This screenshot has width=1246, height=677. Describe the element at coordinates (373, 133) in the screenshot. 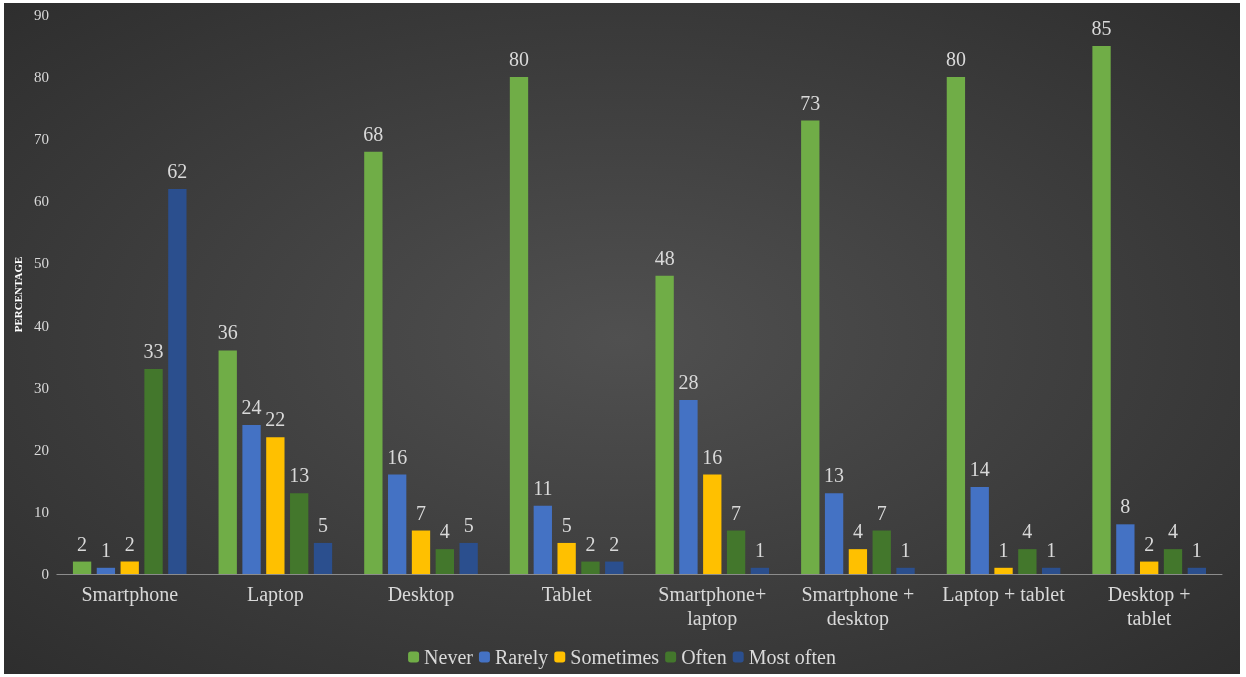

I see `data-label: 68` at that location.